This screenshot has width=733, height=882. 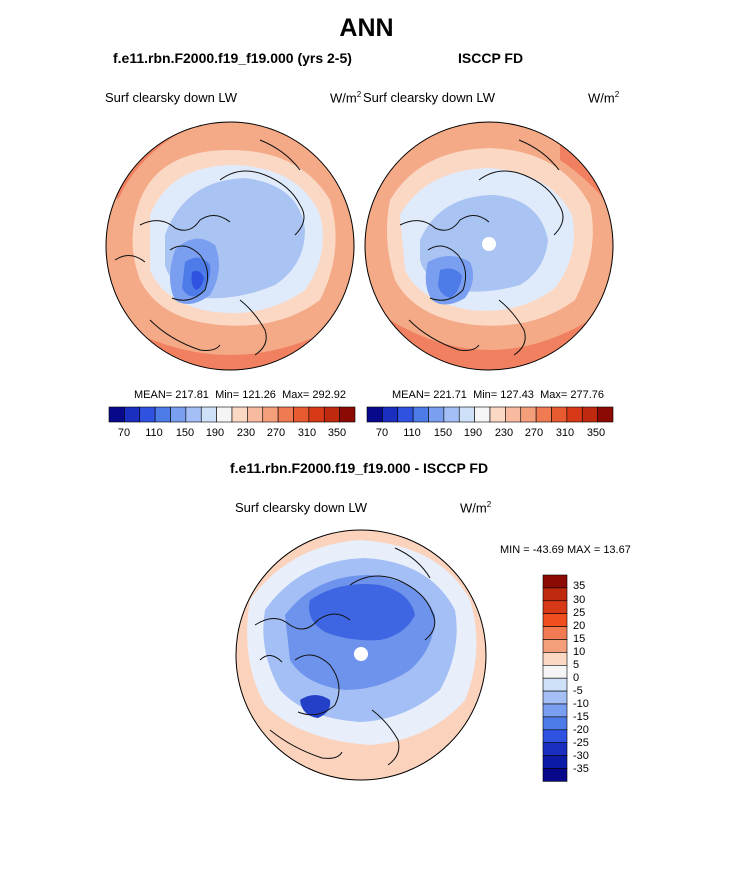 What do you see at coordinates (171, 97) in the screenshot?
I see `left-panel-variable-label: Surf clearsky down LW` at bounding box center [171, 97].